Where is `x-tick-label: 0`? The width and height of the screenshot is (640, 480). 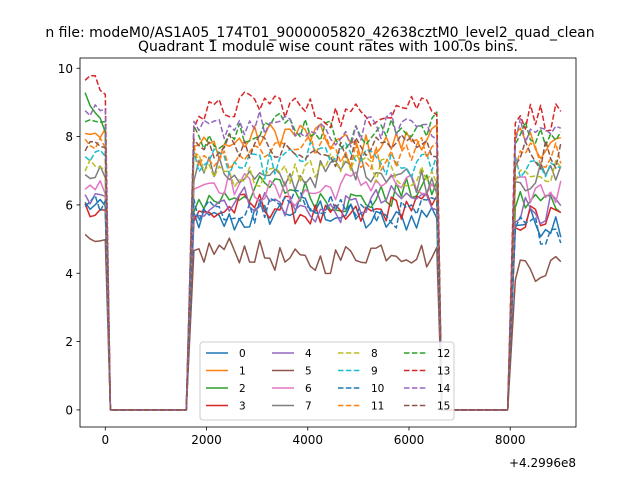
x-tick-label: 0 is located at coordinates (105, 440).